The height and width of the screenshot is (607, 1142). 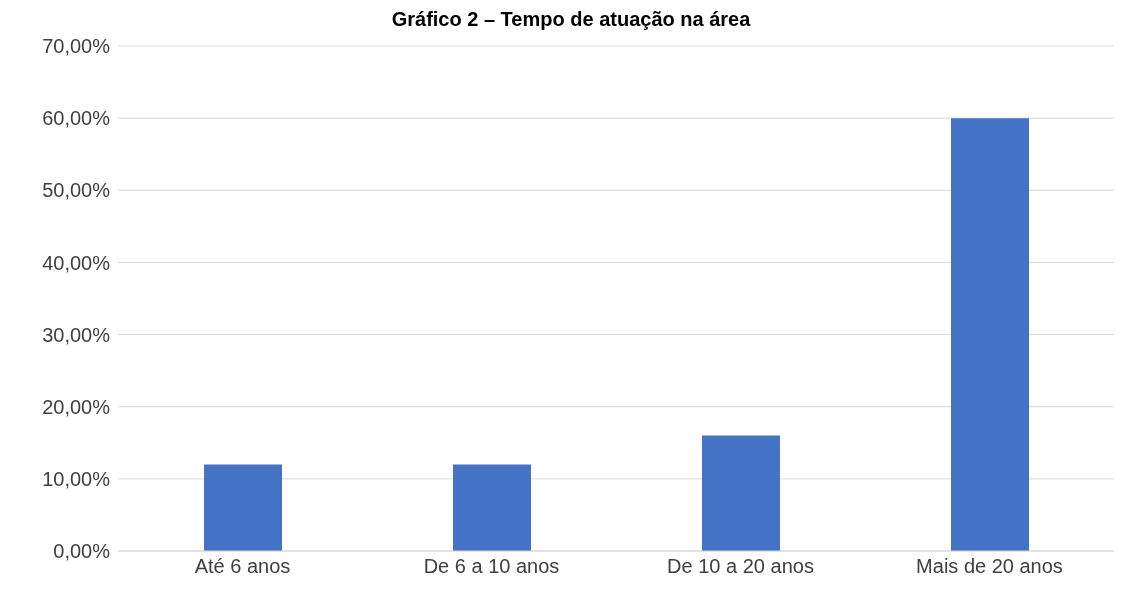 What do you see at coordinates (76, 46) in the screenshot?
I see `y-tick-label: 70,00%` at bounding box center [76, 46].